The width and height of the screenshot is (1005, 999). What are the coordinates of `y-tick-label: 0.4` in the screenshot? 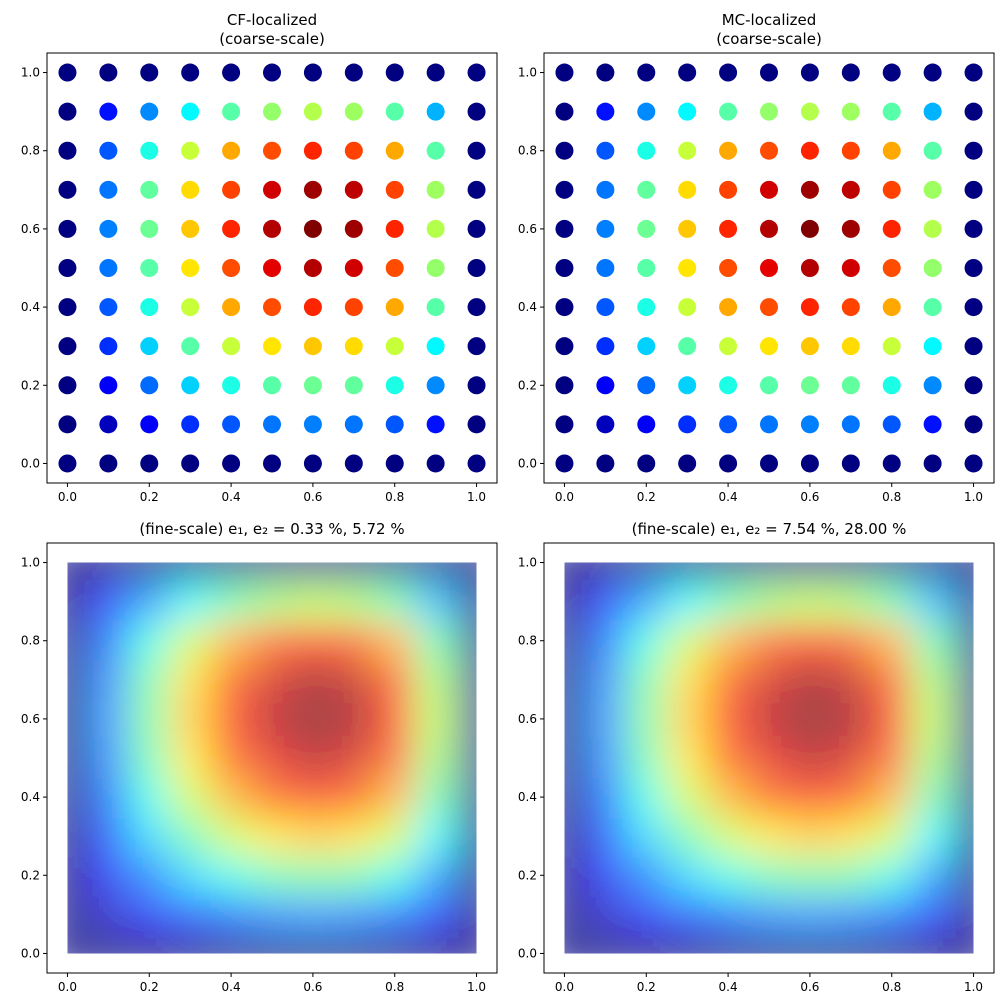 It's located at (527, 797).